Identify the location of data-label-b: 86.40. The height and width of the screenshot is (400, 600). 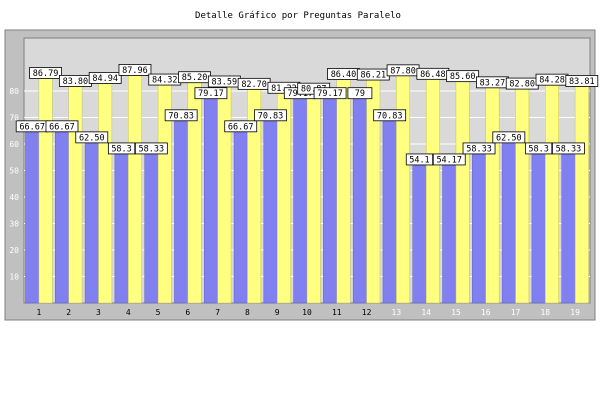
(344, 75).